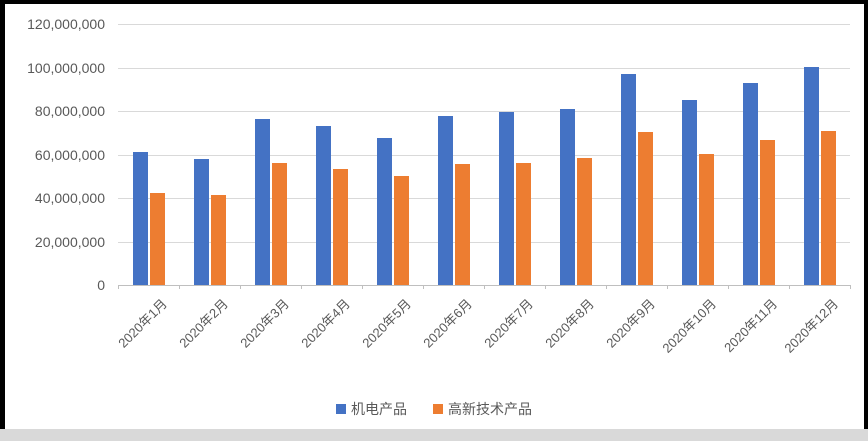 This screenshot has width=868, height=441. I want to click on x-axis-category-label: 2020年8月, so click(570, 323).